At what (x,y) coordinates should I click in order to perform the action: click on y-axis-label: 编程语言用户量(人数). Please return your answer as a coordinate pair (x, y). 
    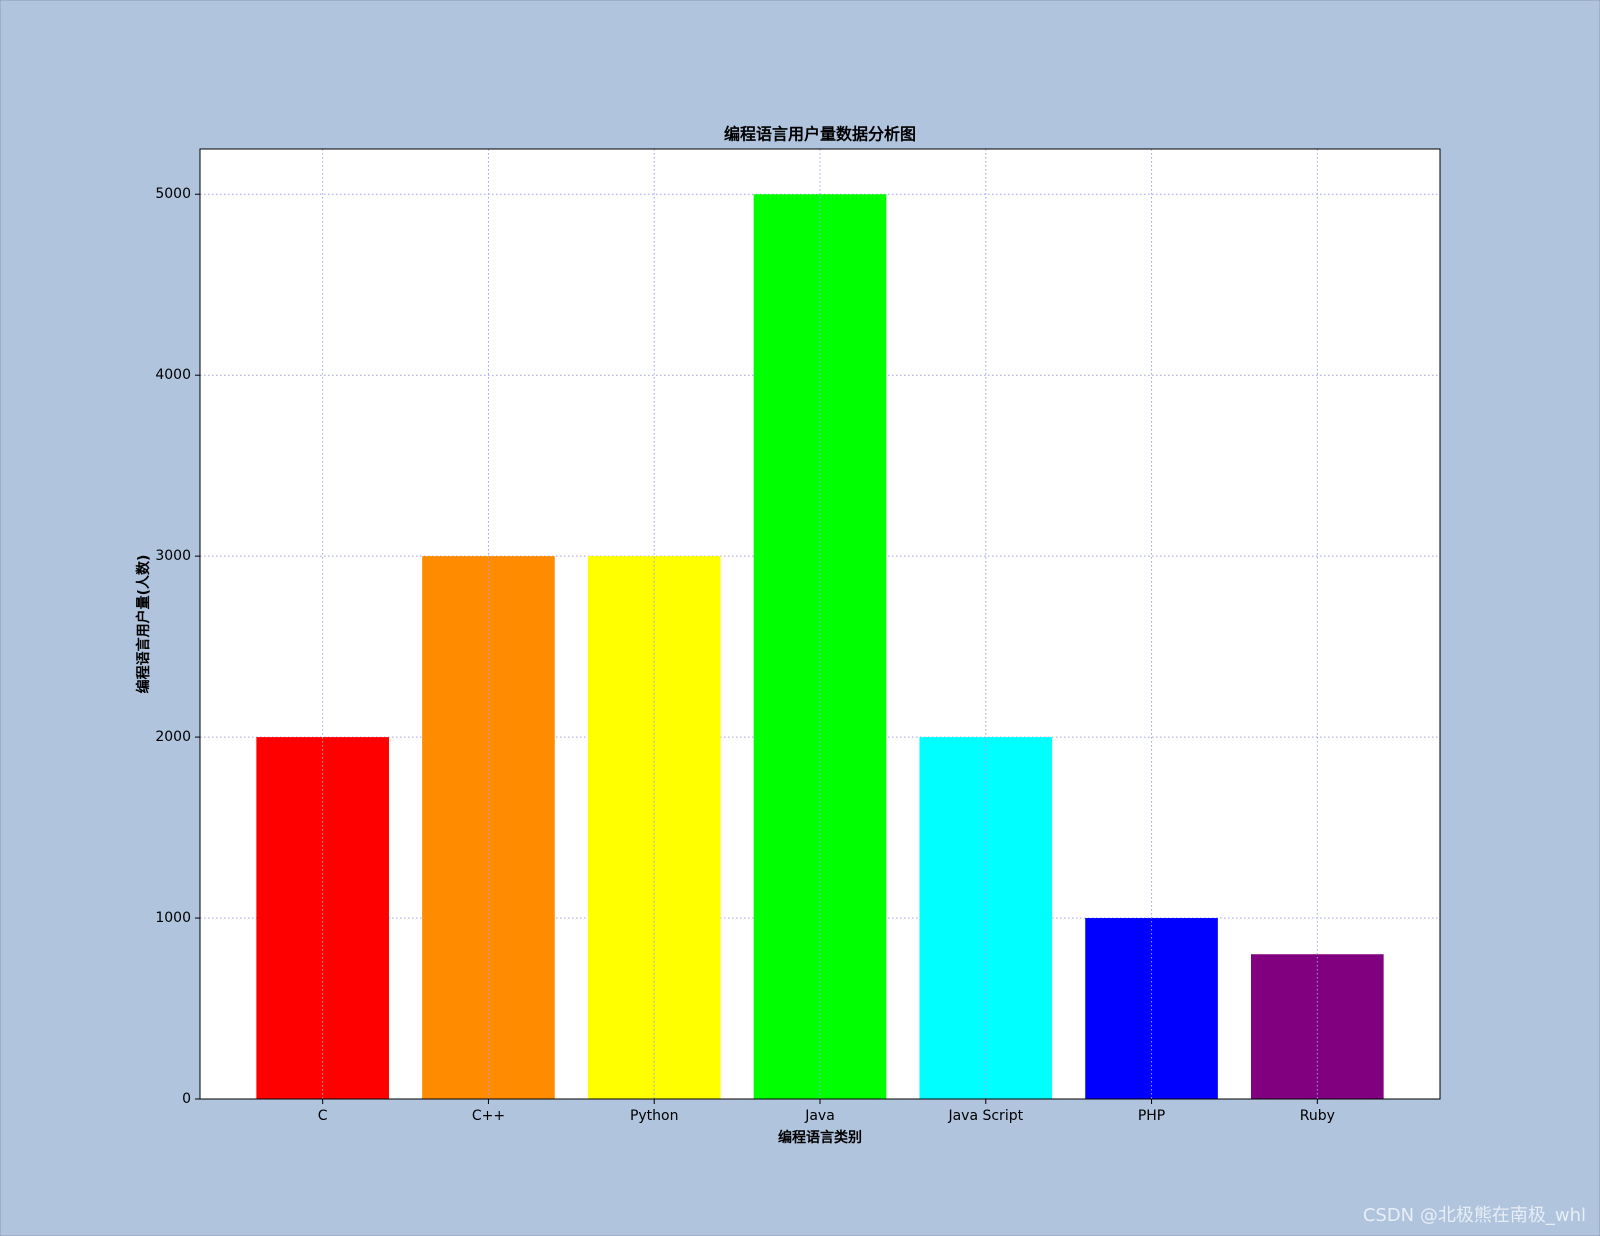
    Looking at the image, I should click on (143, 624).